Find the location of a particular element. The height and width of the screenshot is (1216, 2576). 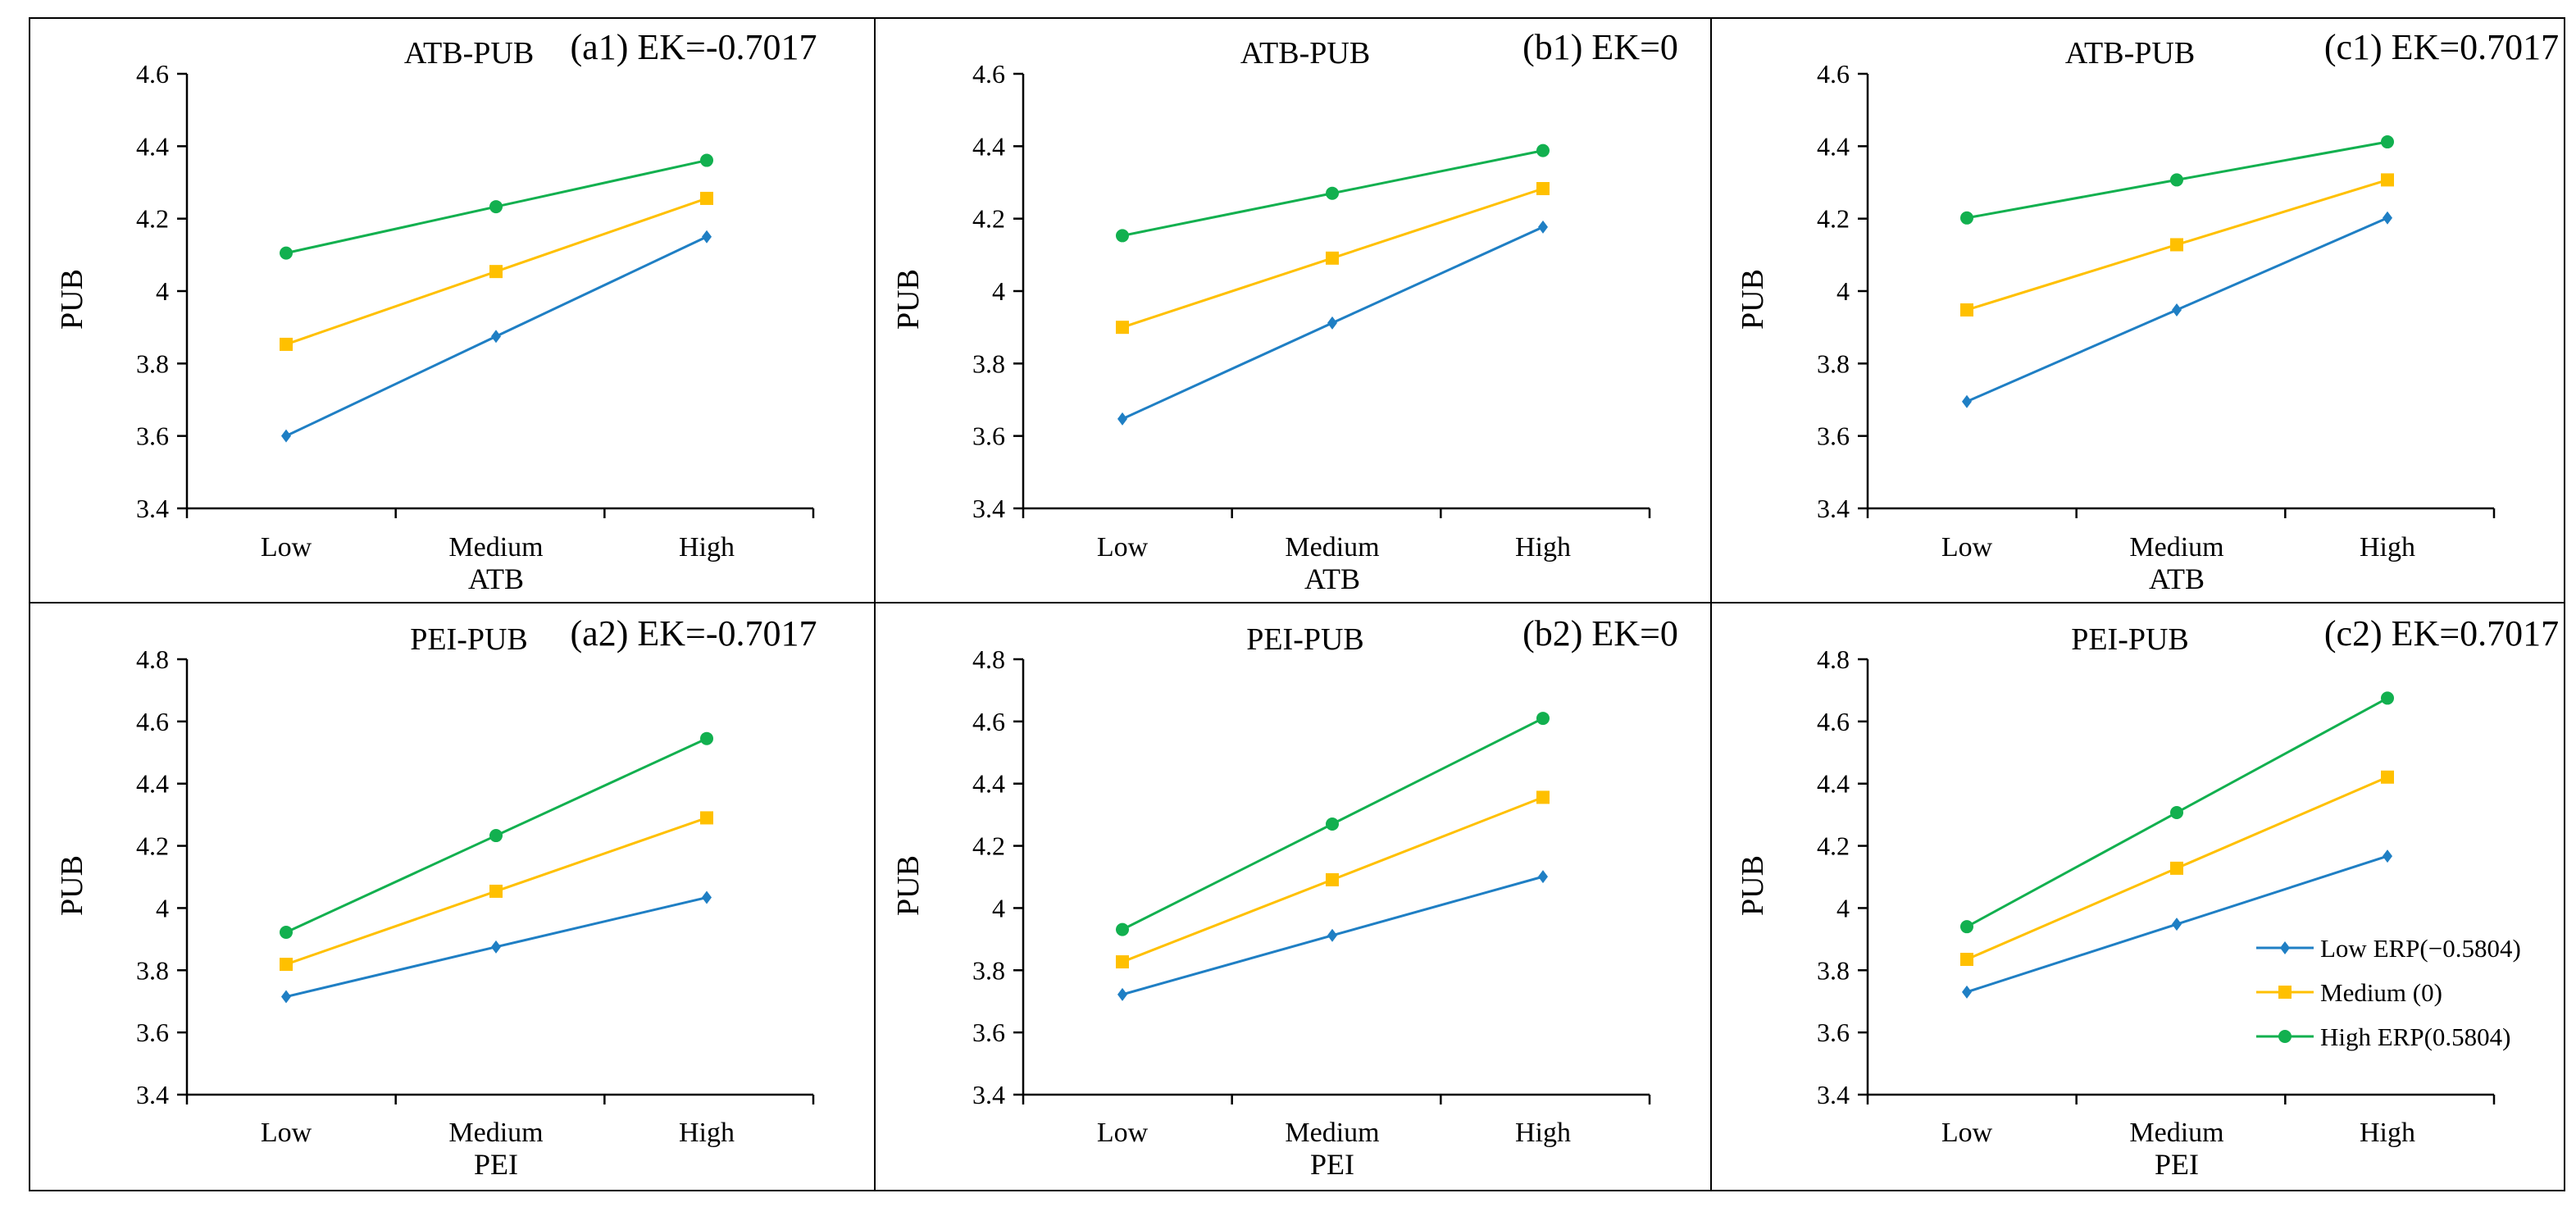

legend-item: Low ERP(−0.5804) is located at coordinates (2389, 949).